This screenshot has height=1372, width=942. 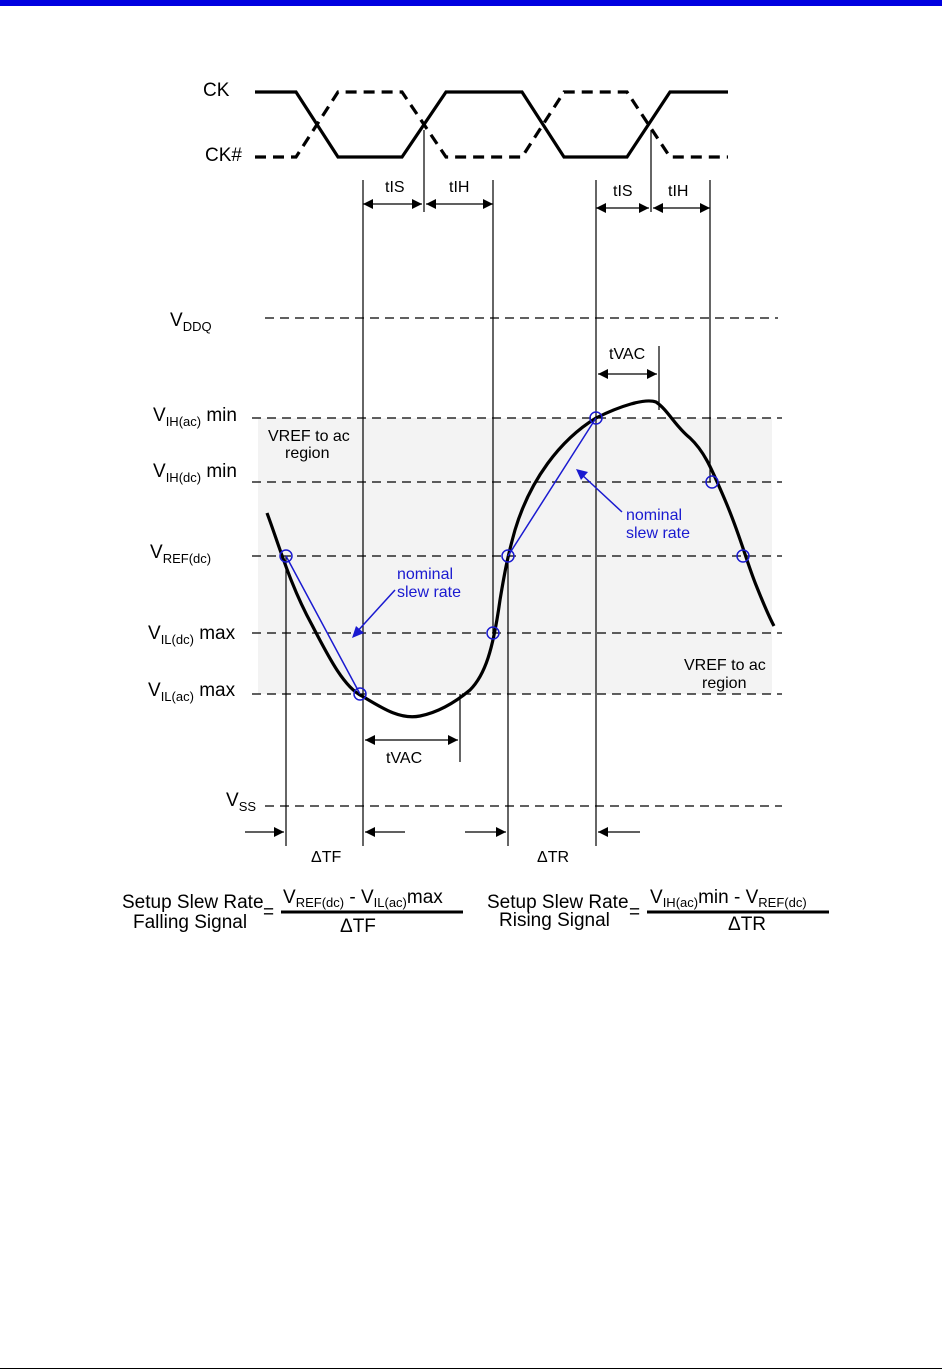 I want to click on formula-rising-equals: =, so click(x=634, y=912).